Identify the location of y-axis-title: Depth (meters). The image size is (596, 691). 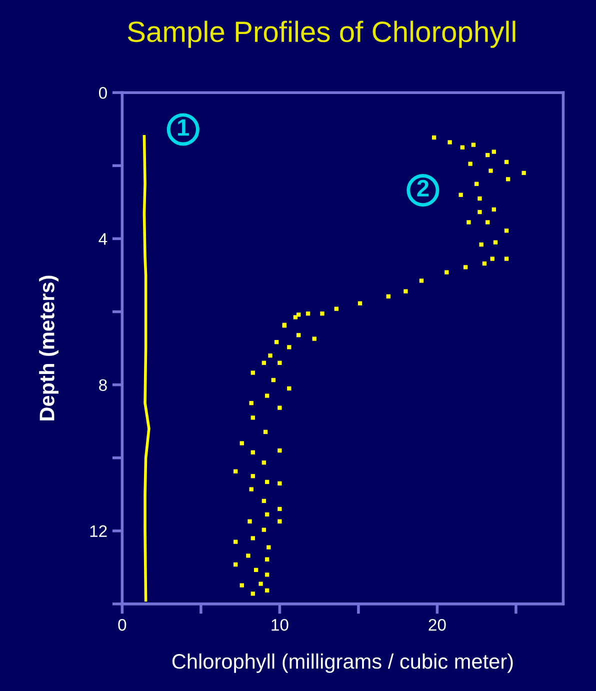
(49, 348).